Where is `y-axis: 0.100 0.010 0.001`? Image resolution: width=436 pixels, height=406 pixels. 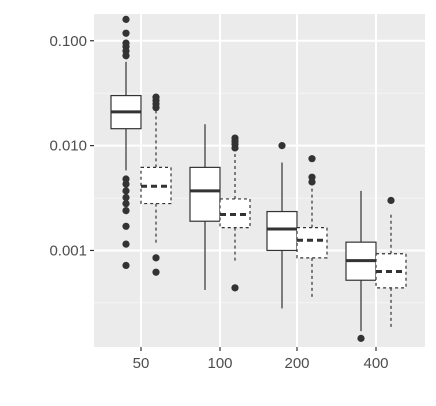 y-axis: 0.100 0.010 0.001 is located at coordinates (71, 146).